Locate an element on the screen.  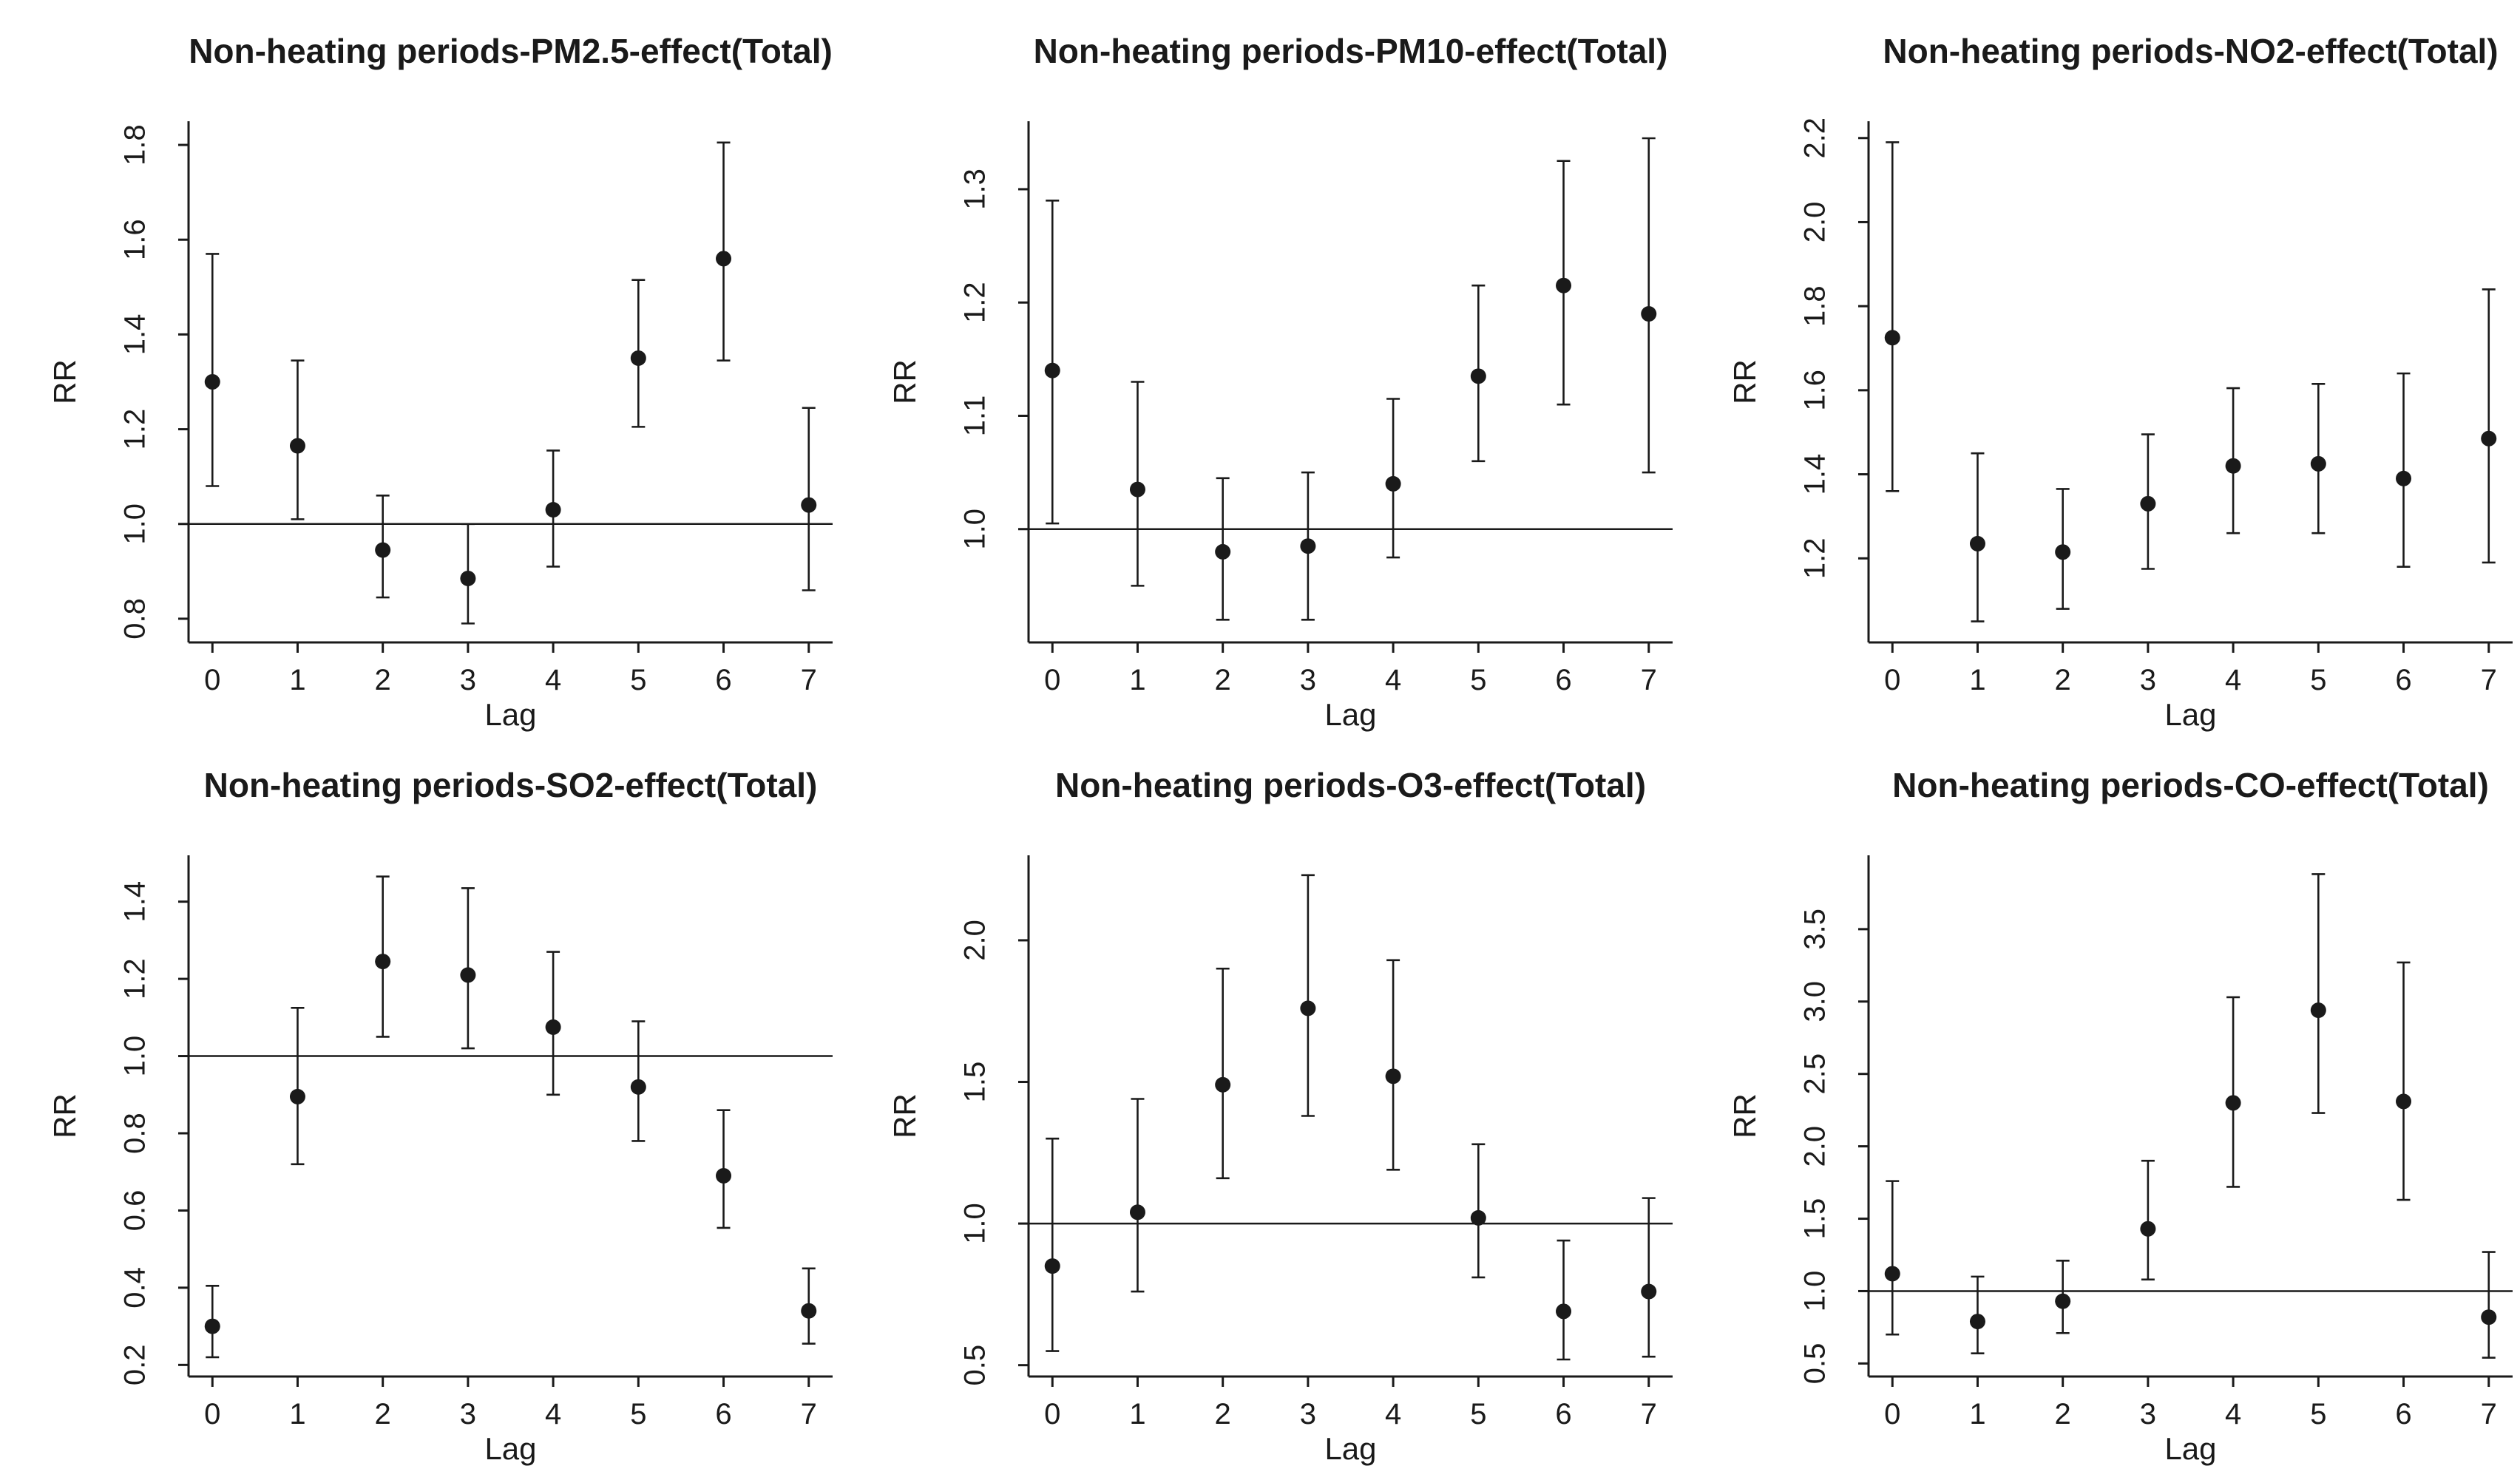
chart-plot-co: 0.5 1.0 1.5 2.0 2.5 3.0 3.5 0 1 2 3 4 5 6 7 RR Lag is located at coordinates (2120, 1160).